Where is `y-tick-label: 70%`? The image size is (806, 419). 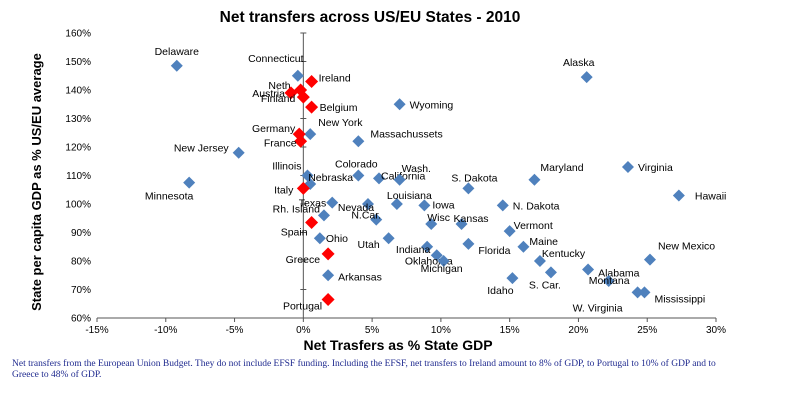
y-tick-label: 70% is located at coordinates (81, 290).